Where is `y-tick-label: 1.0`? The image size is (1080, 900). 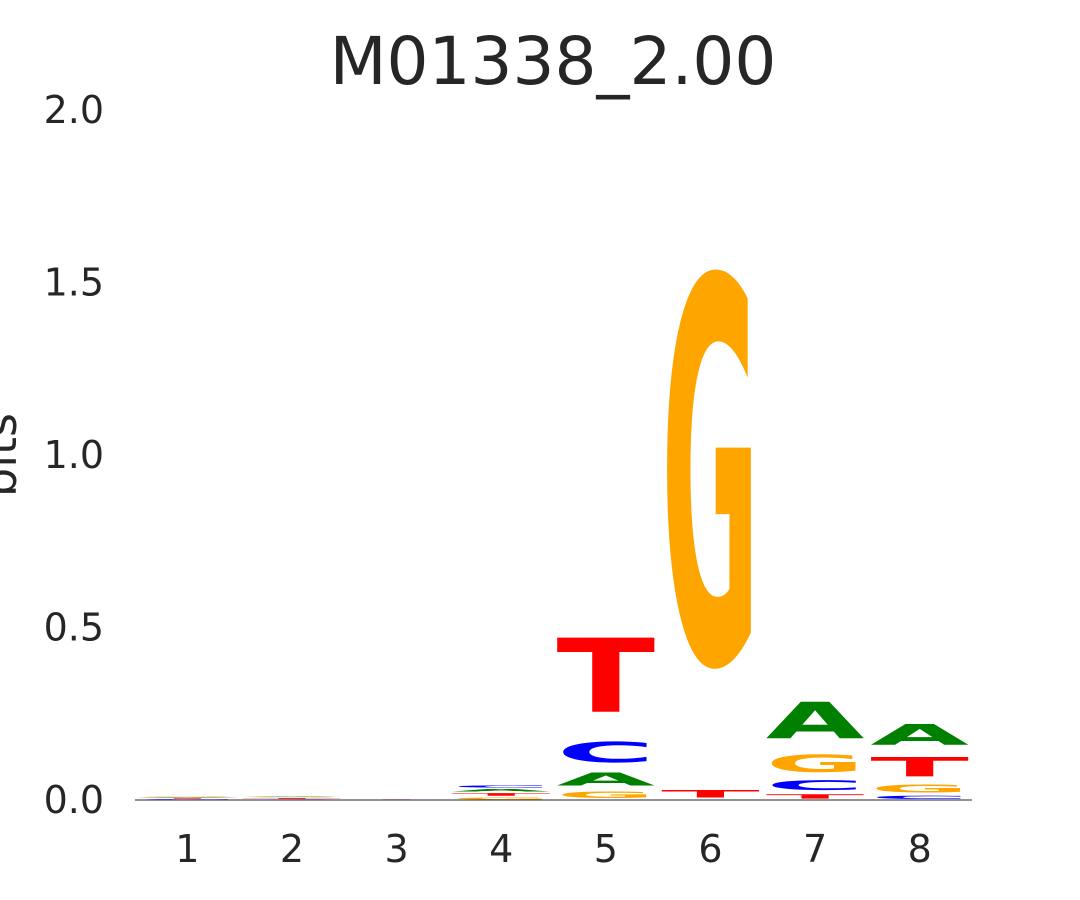 y-tick-label: 1.0 is located at coordinates (74, 455).